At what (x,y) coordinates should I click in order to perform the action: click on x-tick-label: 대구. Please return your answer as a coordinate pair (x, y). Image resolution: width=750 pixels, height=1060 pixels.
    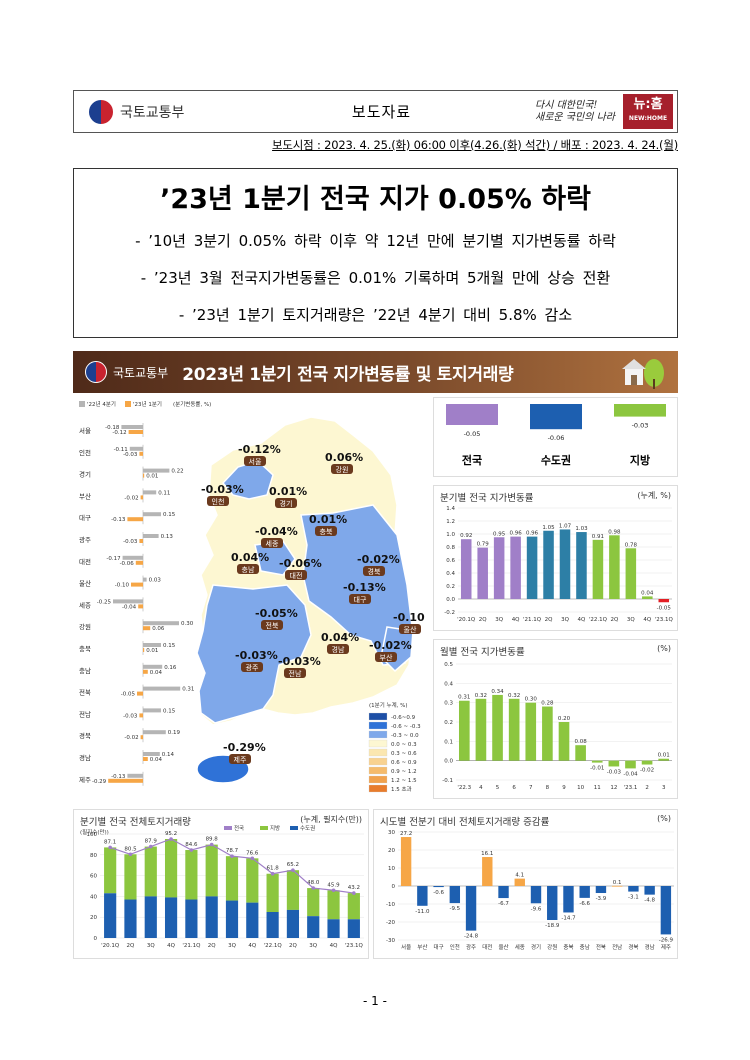
    Looking at the image, I should click on (439, 947).